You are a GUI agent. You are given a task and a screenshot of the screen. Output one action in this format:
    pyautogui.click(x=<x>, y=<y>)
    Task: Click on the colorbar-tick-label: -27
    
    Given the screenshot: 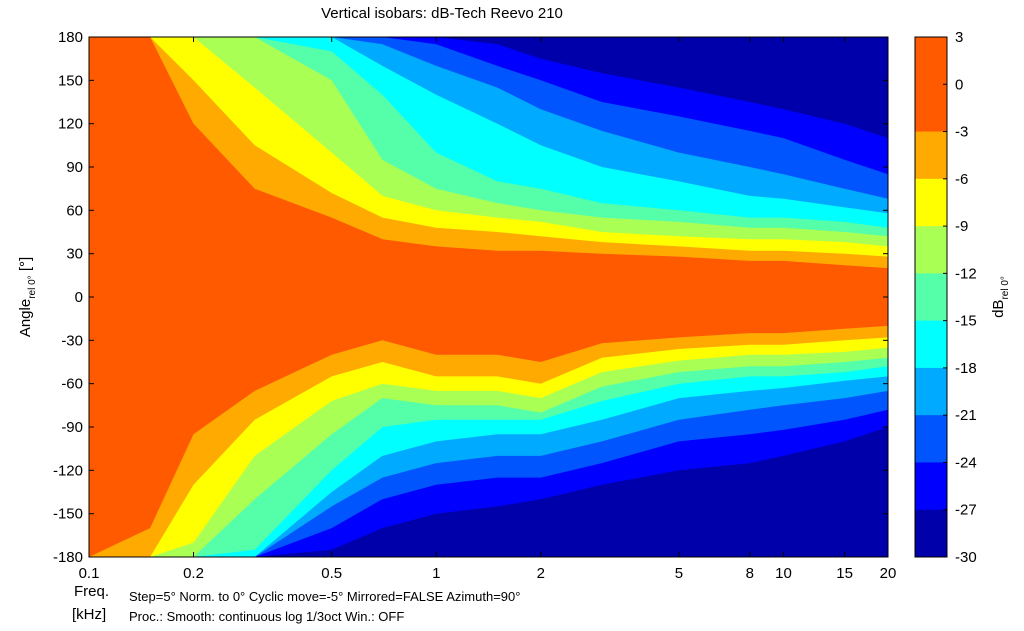 What is the action you would take?
    pyautogui.click(x=966, y=510)
    